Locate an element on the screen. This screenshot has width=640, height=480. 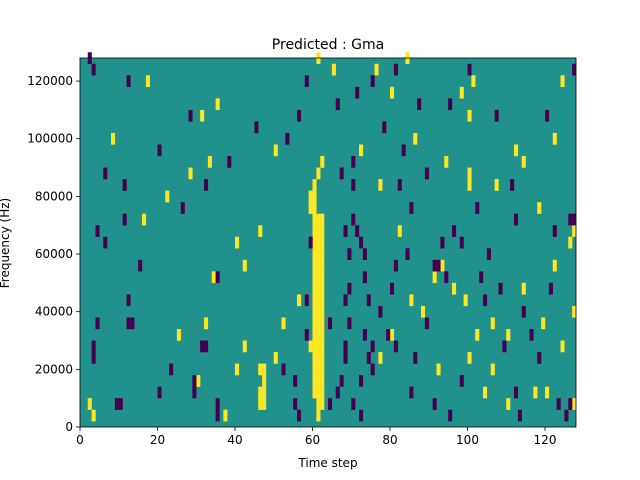
x-axis: 0 20 40 60 80 100 120 is located at coordinates (316, 437).